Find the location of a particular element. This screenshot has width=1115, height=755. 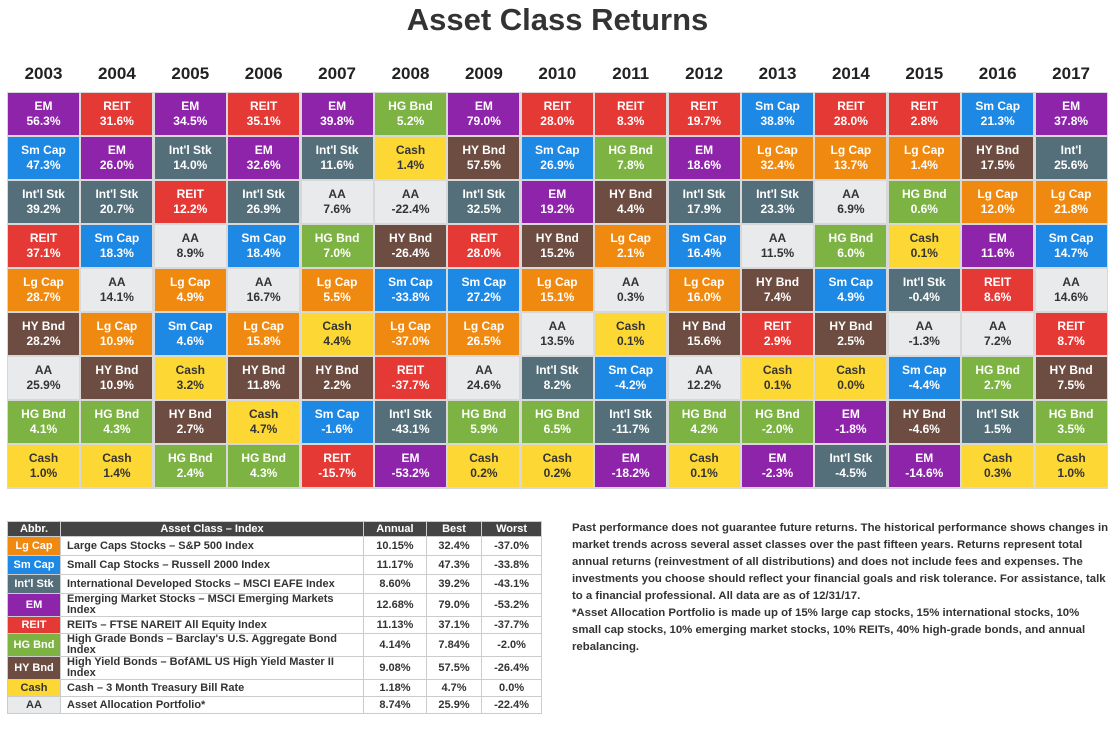

cell-return-value: 1.4% is located at coordinates (924, 165).